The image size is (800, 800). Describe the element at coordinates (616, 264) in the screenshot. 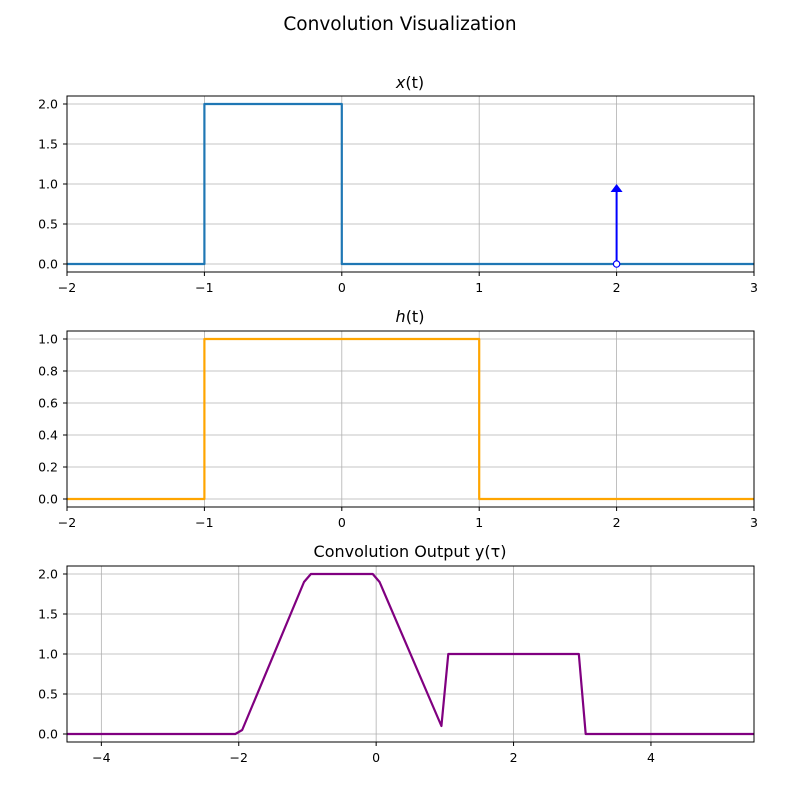

I see `impulse-marker` at that location.